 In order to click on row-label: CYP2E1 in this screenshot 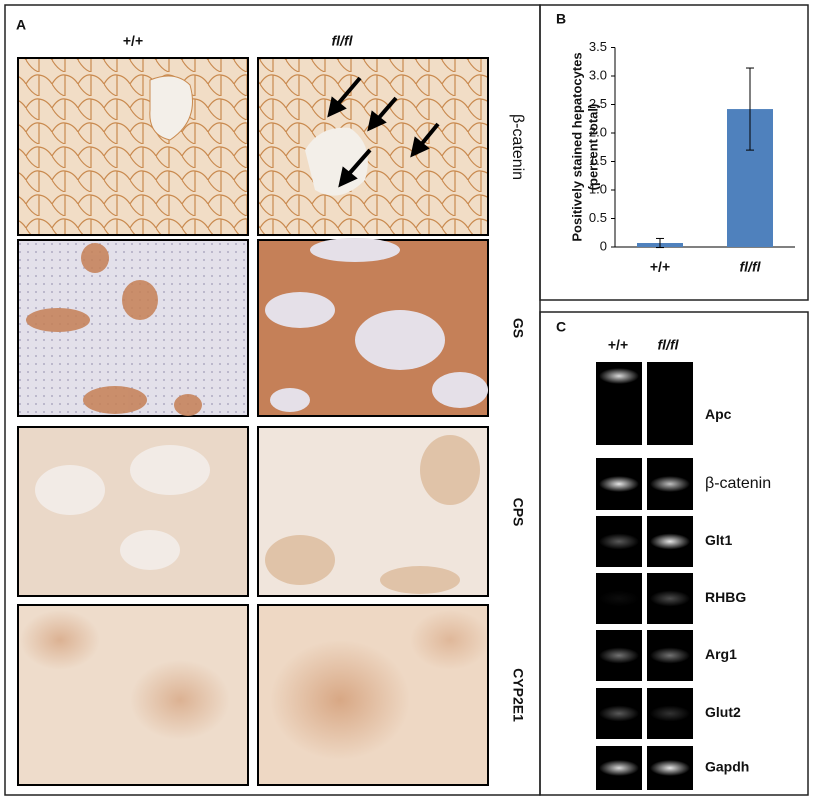, I will do `click(518, 695)`.